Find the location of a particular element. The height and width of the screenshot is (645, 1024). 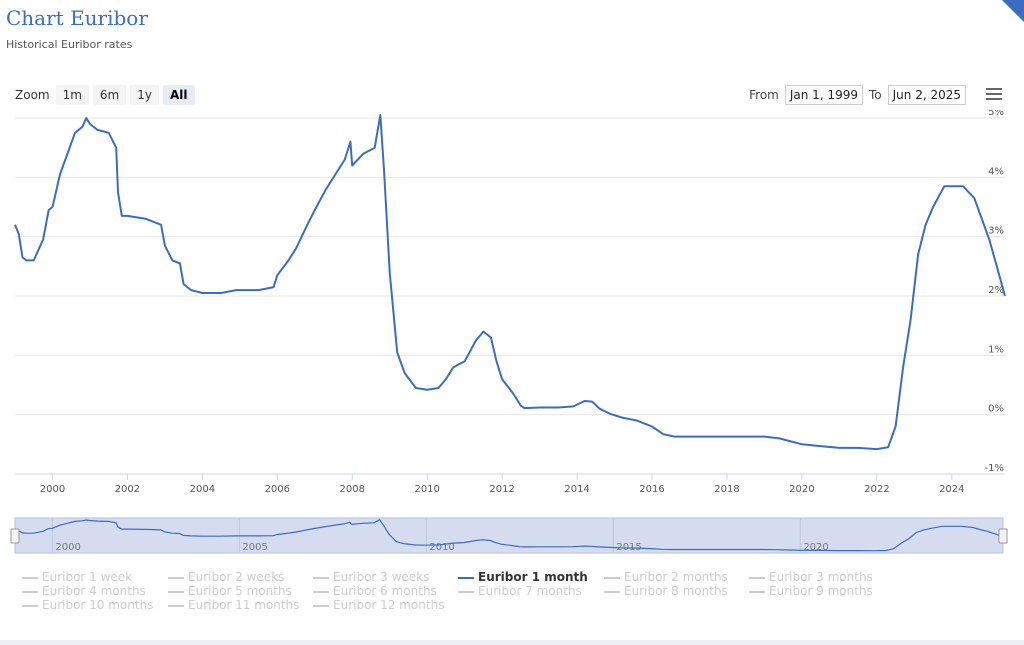

legend-item-label: Euribor 7 months is located at coordinates (530, 591).